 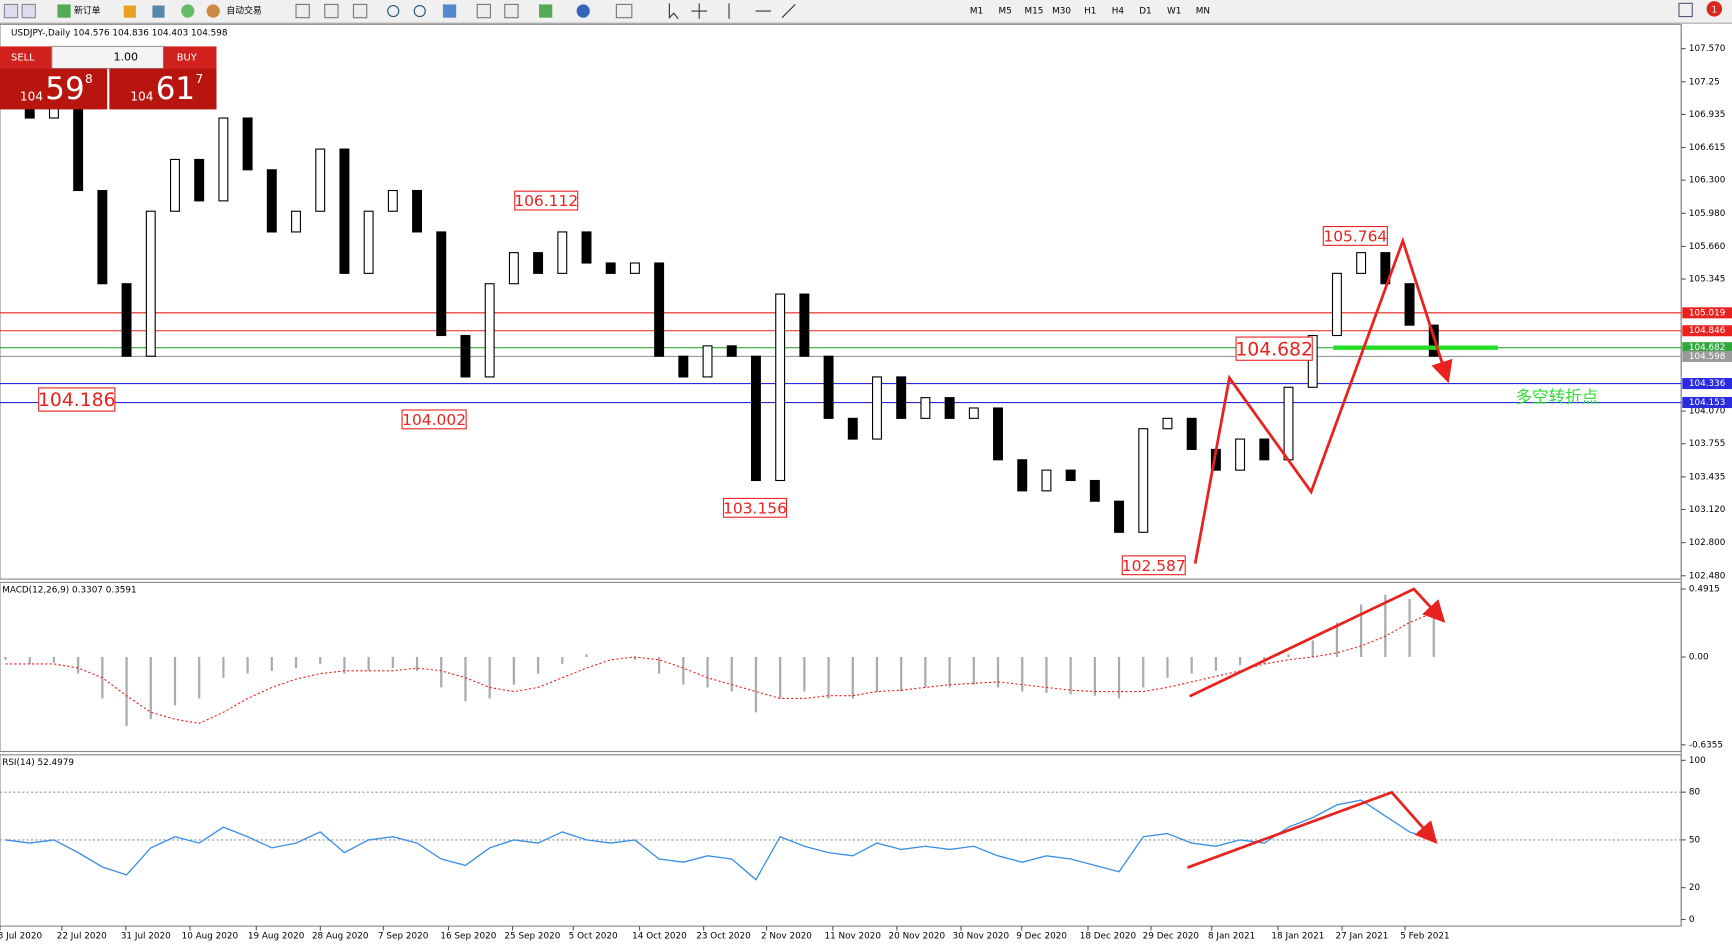 I want to click on x-tick-label: 5 Oct 2020, so click(x=593, y=937).